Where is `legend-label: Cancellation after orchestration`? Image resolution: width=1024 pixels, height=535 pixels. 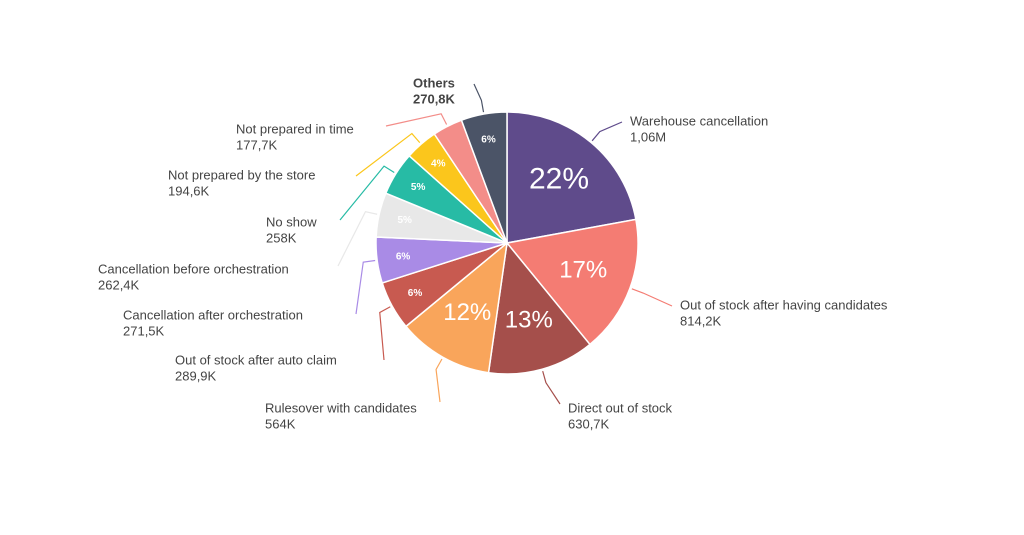 legend-label: Cancellation after orchestration is located at coordinates (213, 314).